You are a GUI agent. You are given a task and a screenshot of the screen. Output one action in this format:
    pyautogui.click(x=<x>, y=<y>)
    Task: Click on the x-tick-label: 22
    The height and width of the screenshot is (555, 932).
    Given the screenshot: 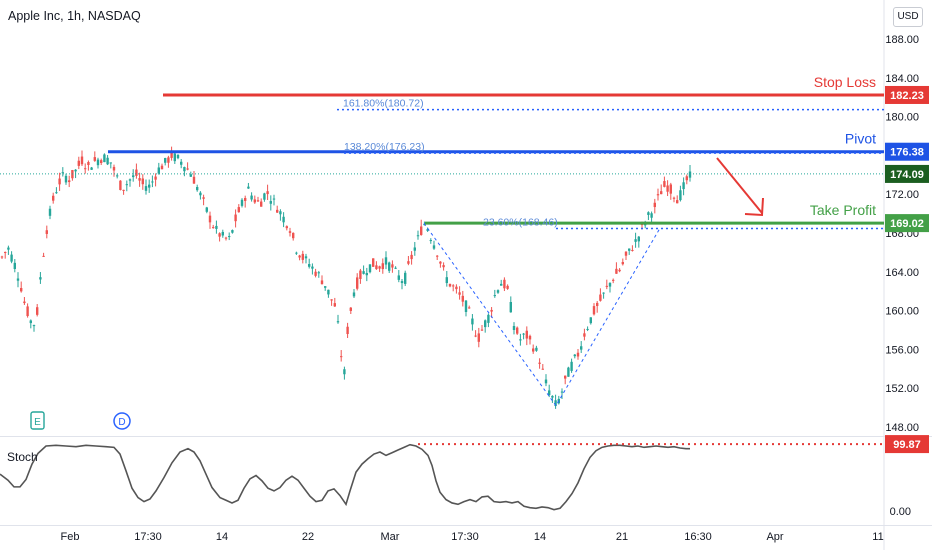 What is the action you would take?
    pyautogui.click(x=308, y=537)
    